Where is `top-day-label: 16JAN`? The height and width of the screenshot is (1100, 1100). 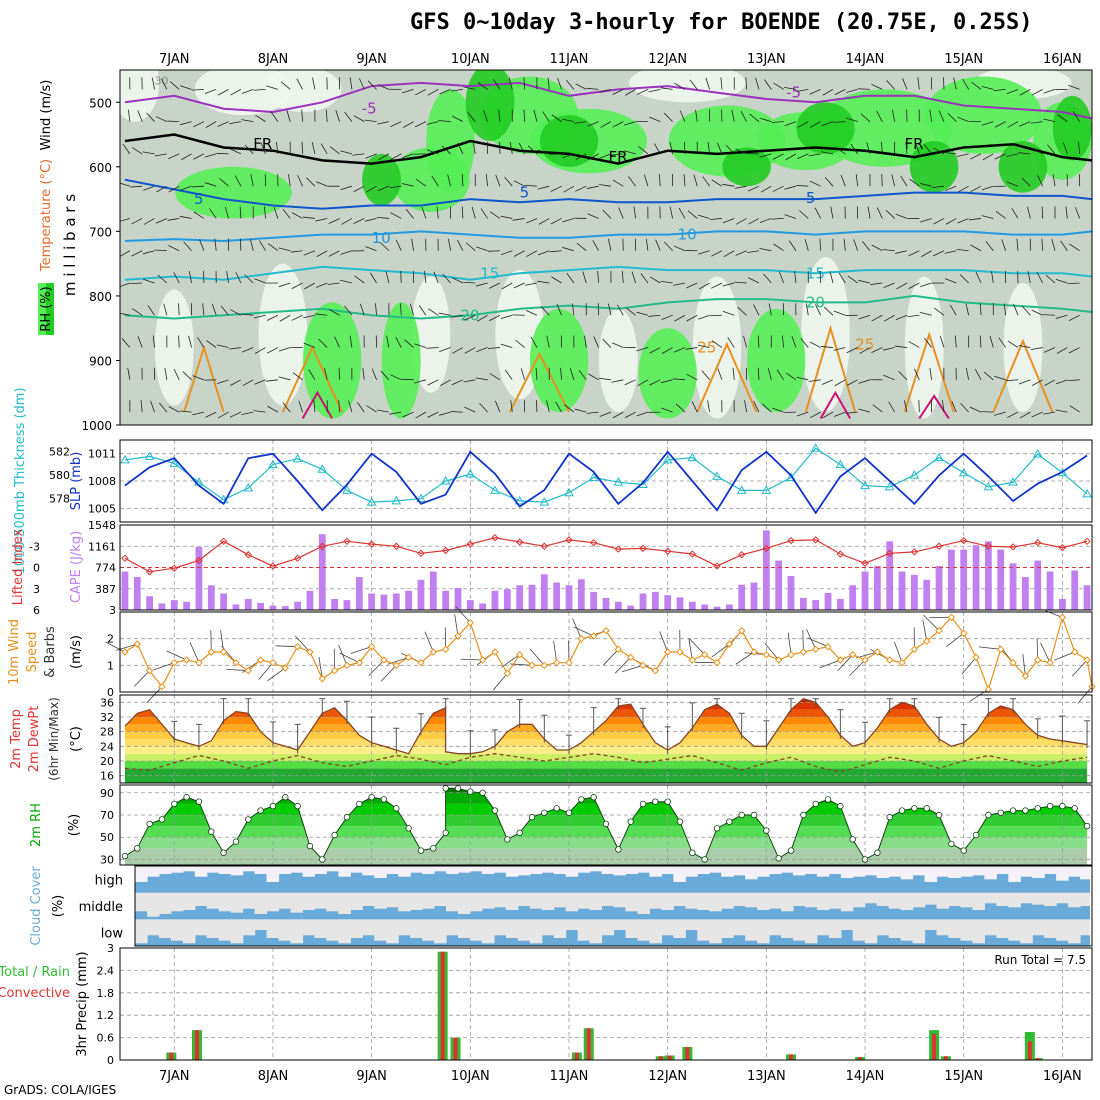 top-day-label: 16JAN is located at coordinates (1062, 59).